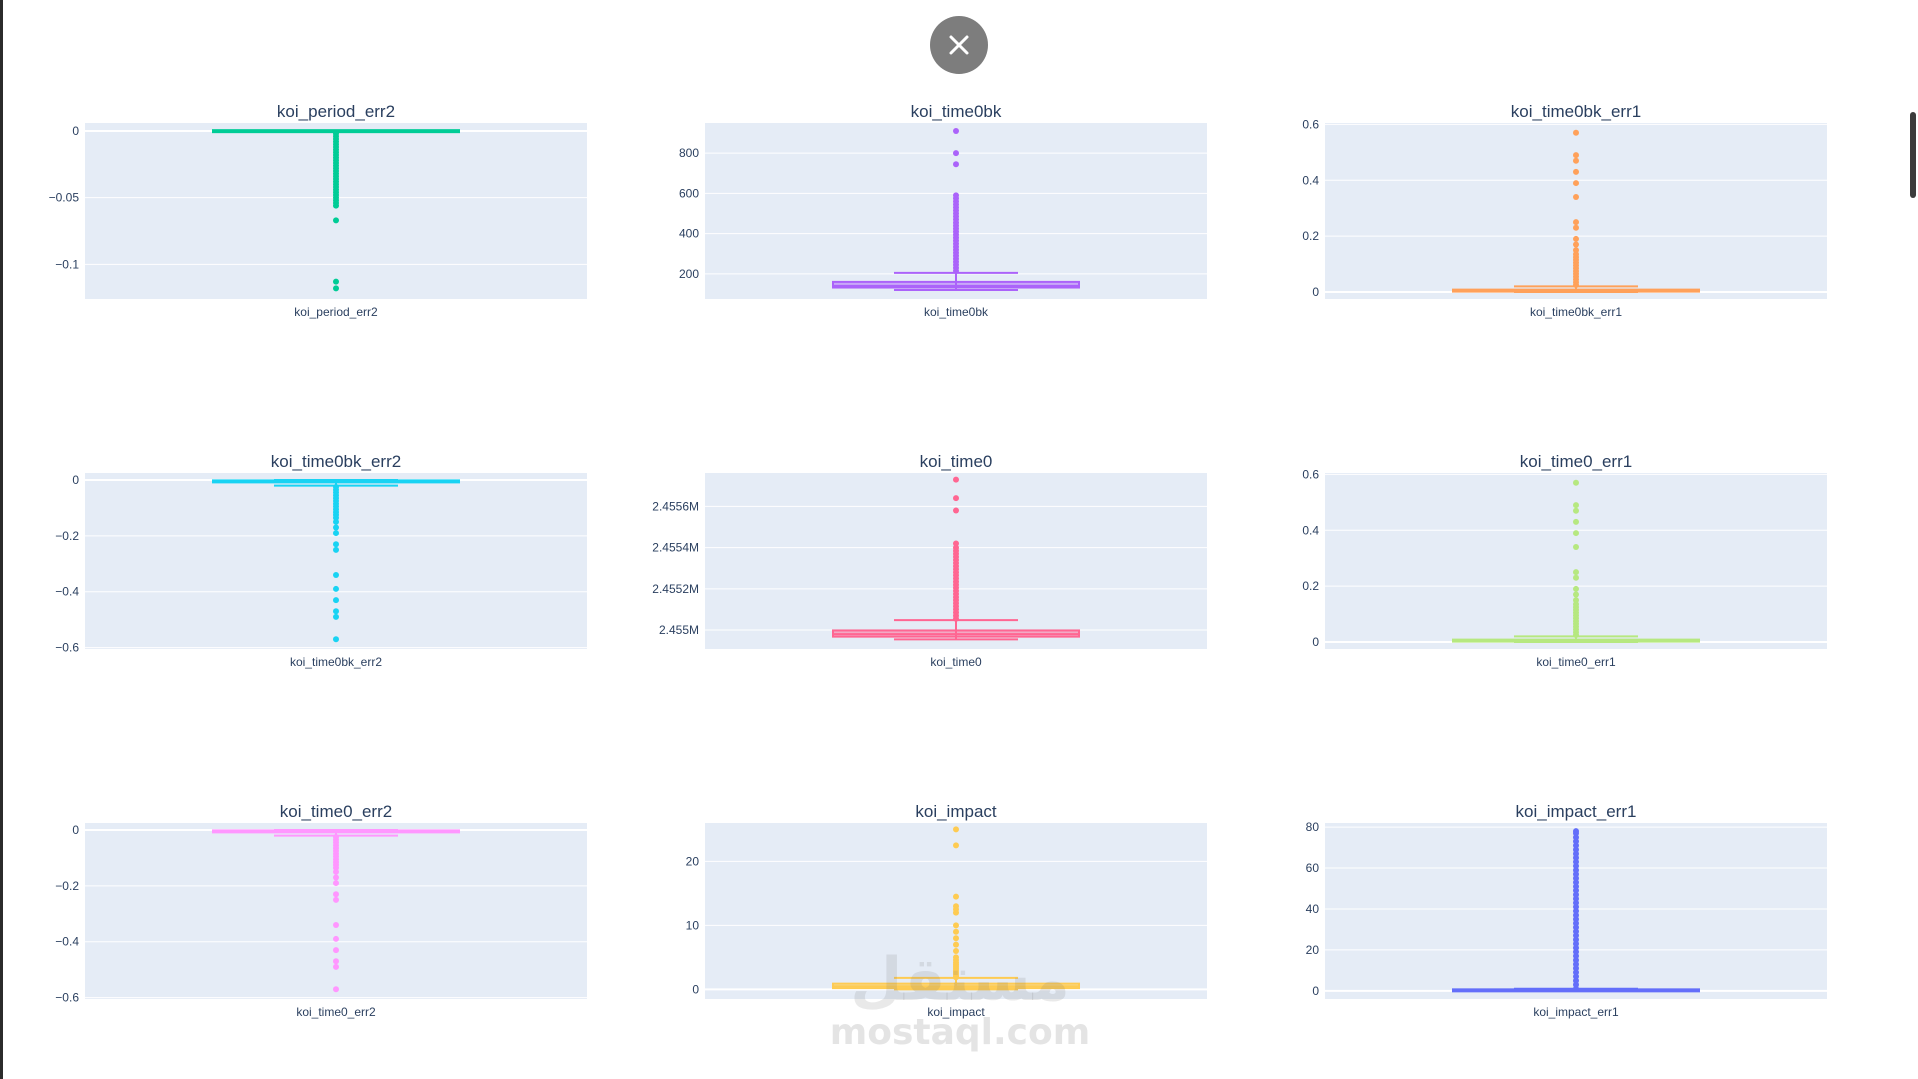 The image size is (1918, 1079). What do you see at coordinates (67, 648) in the screenshot?
I see `y-tick-label: −0.6` at bounding box center [67, 648].